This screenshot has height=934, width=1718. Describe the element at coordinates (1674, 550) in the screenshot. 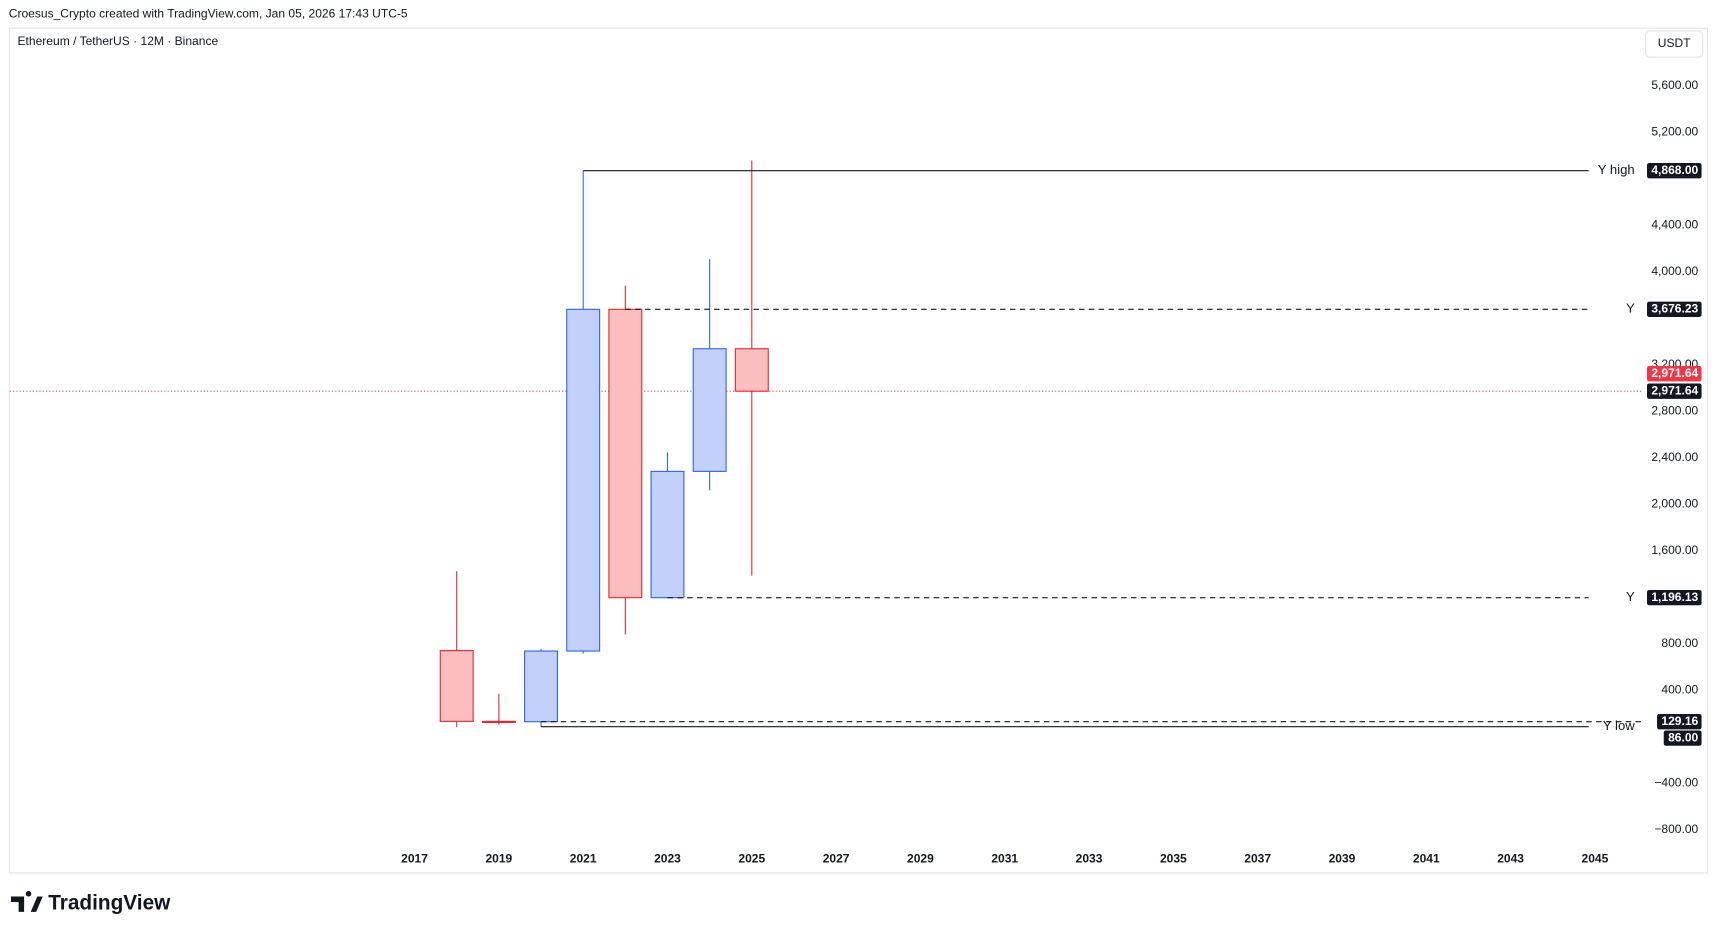

I see `y-tick-label: 1,600.00` at that location.